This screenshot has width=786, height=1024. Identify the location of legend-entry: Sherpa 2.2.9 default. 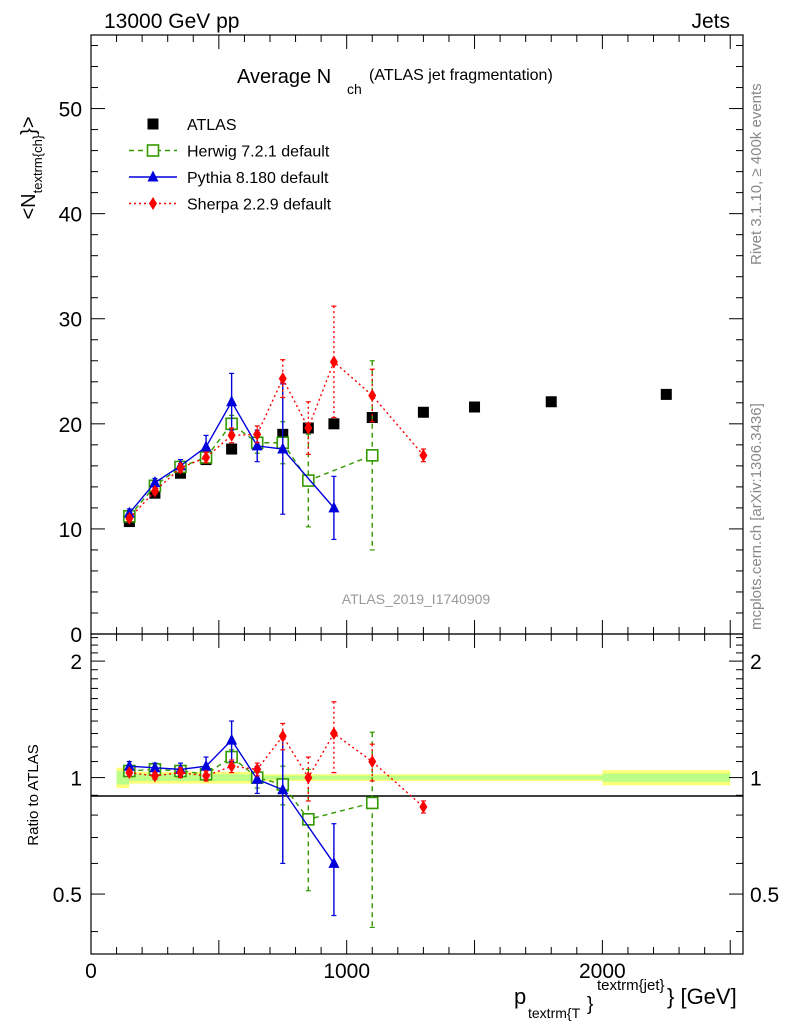
(230, 205).